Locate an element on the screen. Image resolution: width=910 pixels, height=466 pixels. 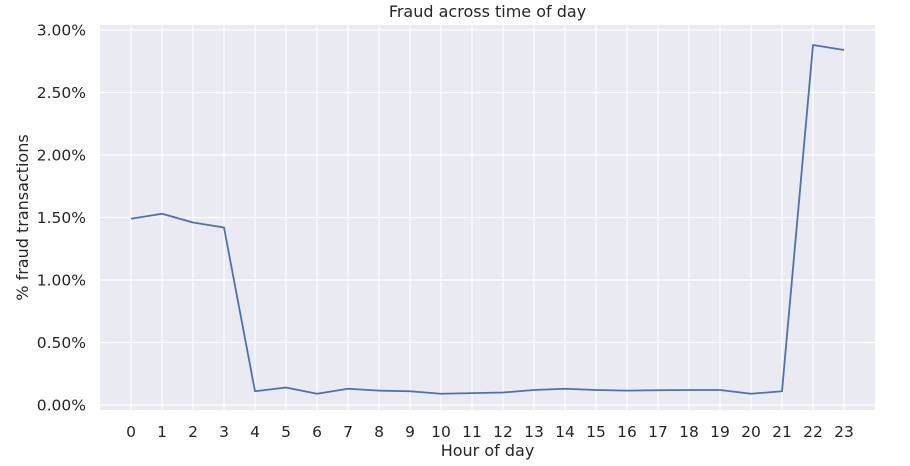
x-tick-label: 2 is located at coordinates (193, 432).